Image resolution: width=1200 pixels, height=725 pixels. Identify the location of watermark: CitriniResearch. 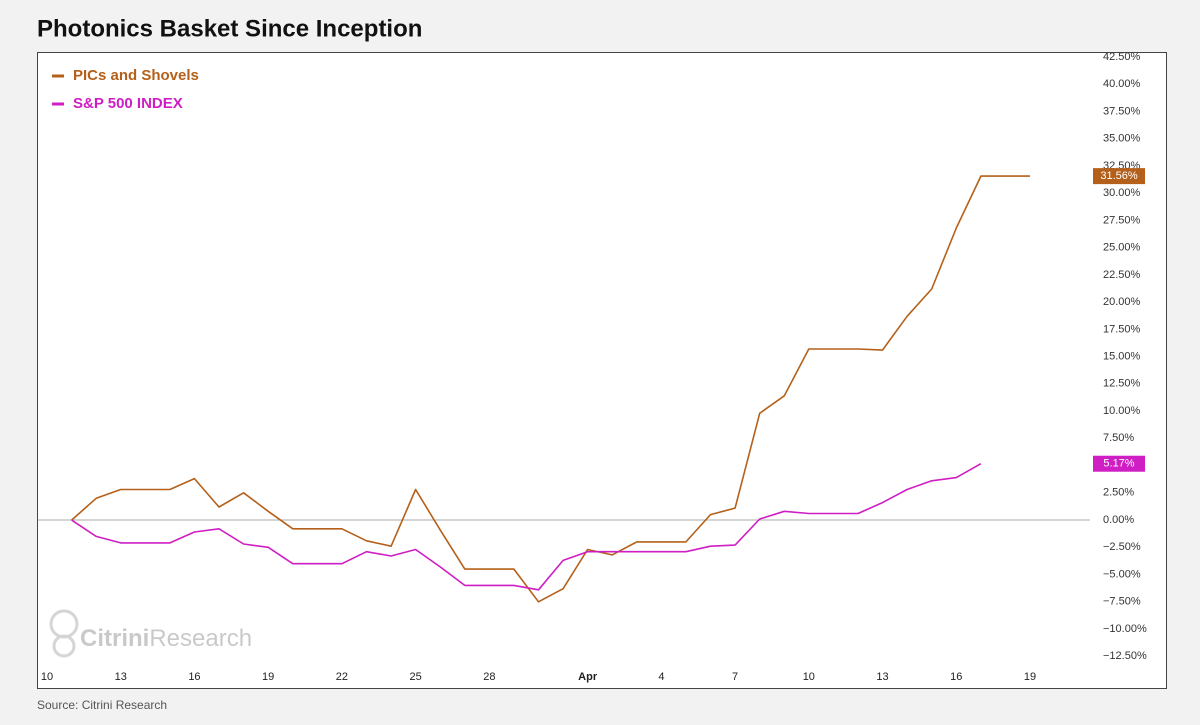
(150, 633).